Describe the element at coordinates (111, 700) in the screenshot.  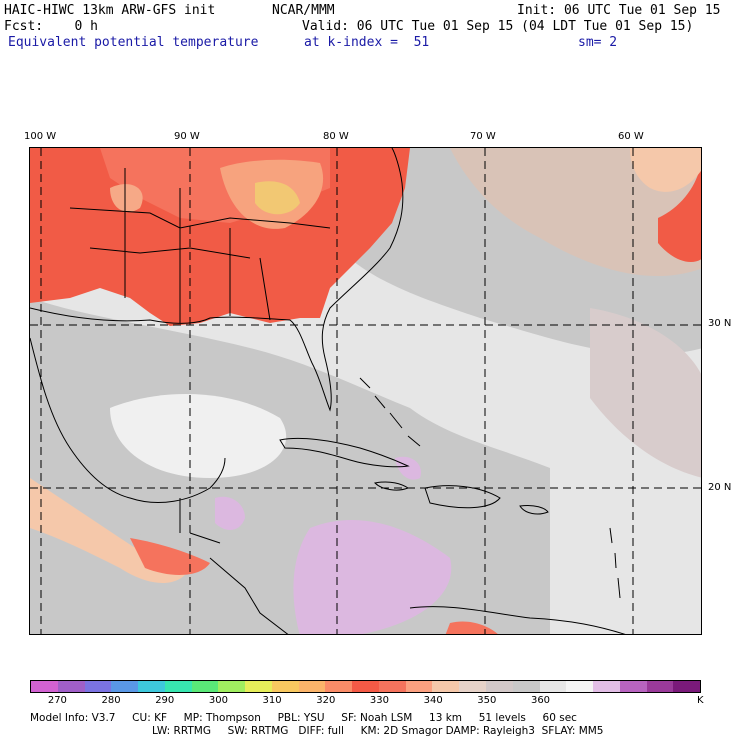
I see `colorbar-tick-label: 280` at that location.